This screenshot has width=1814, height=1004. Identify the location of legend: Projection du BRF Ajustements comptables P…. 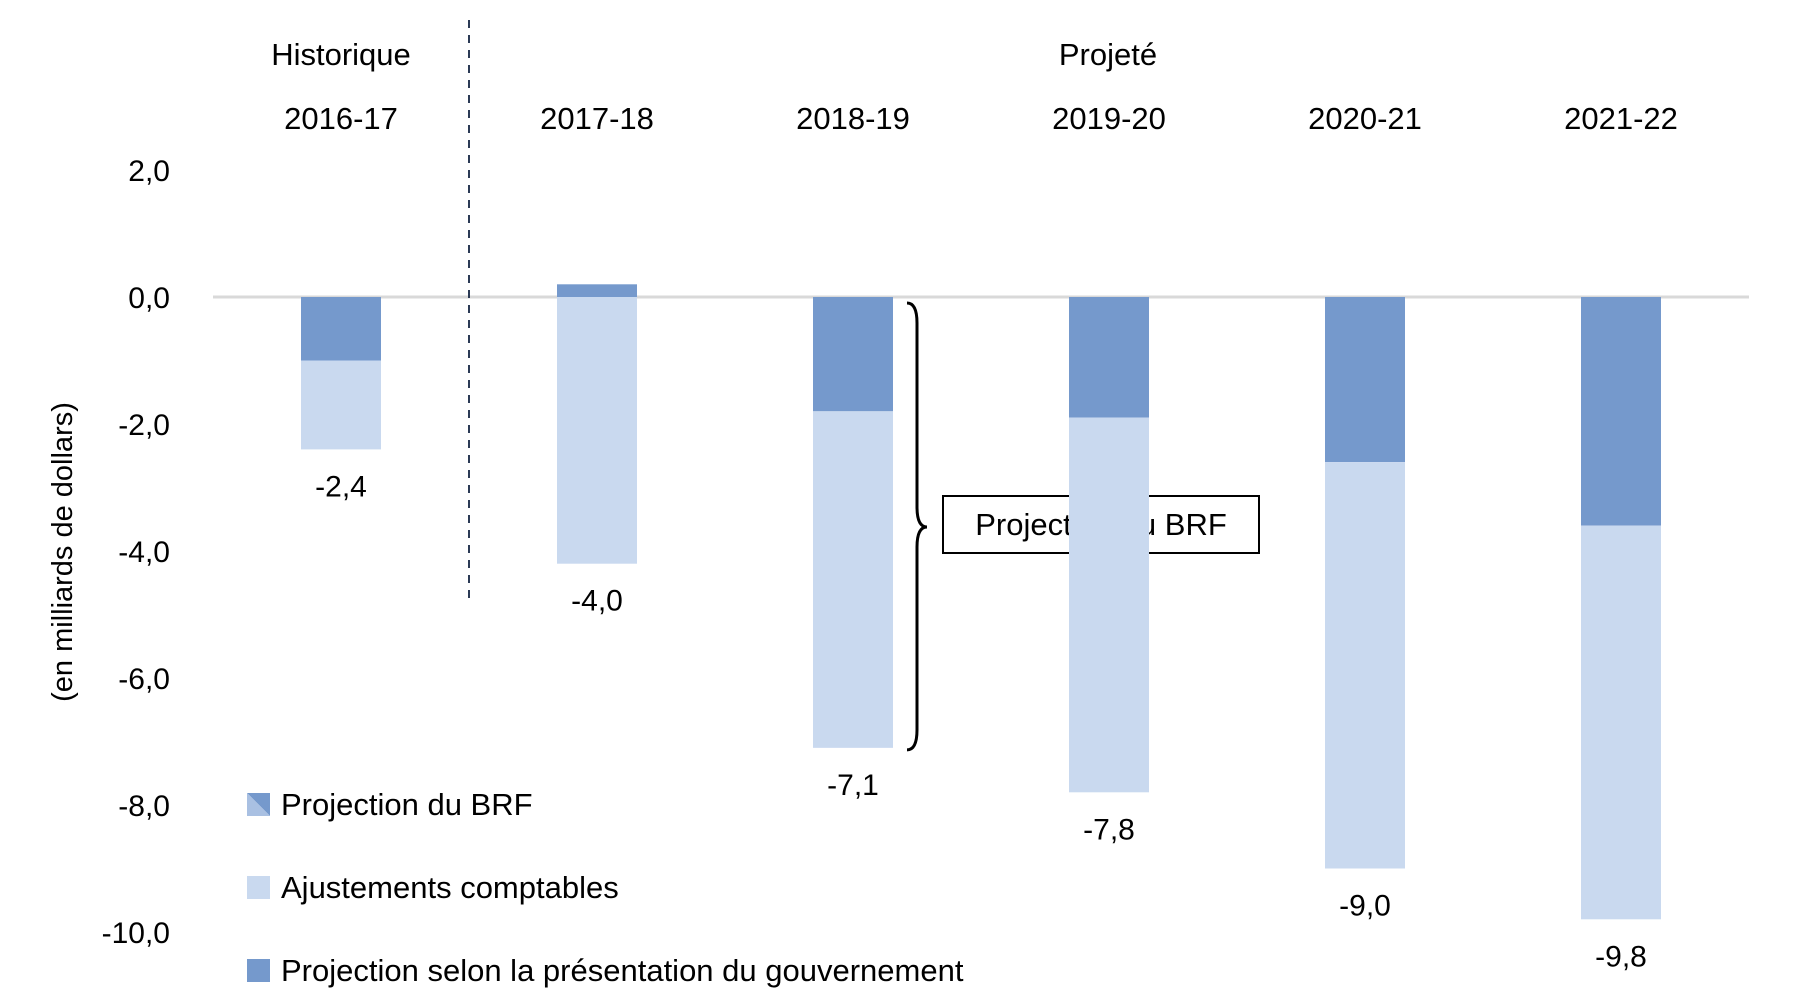
(605, 887).